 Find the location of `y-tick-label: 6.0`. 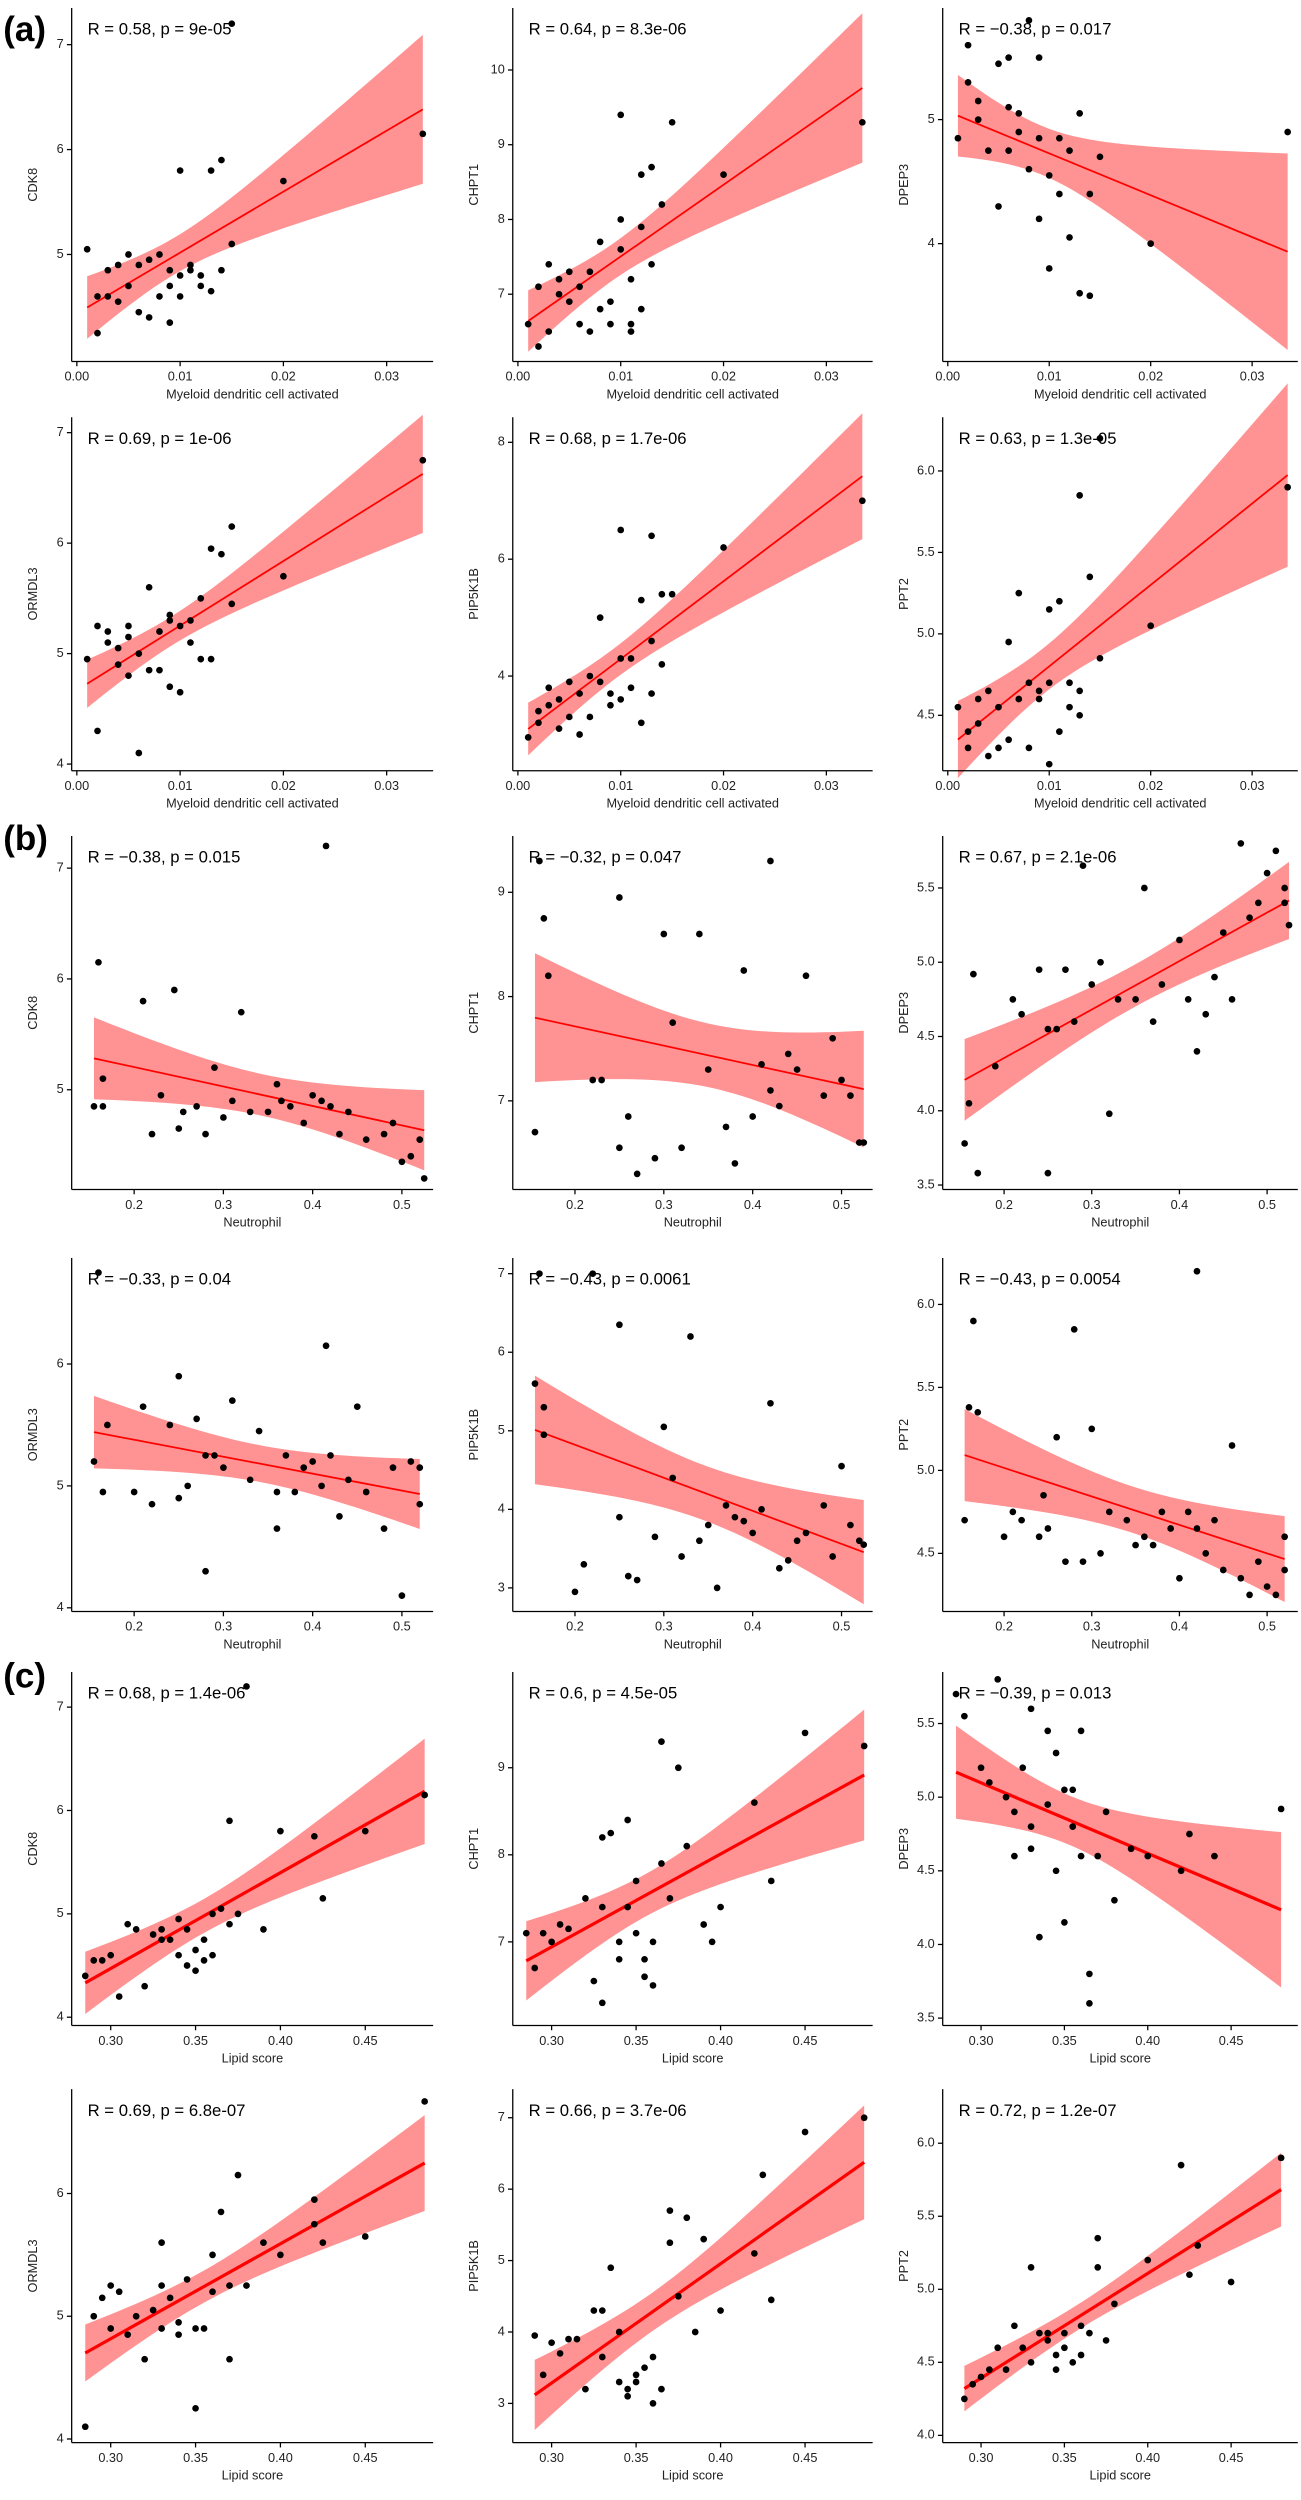

y-tick-label: 6.0 is located at coordinates (926, 469).